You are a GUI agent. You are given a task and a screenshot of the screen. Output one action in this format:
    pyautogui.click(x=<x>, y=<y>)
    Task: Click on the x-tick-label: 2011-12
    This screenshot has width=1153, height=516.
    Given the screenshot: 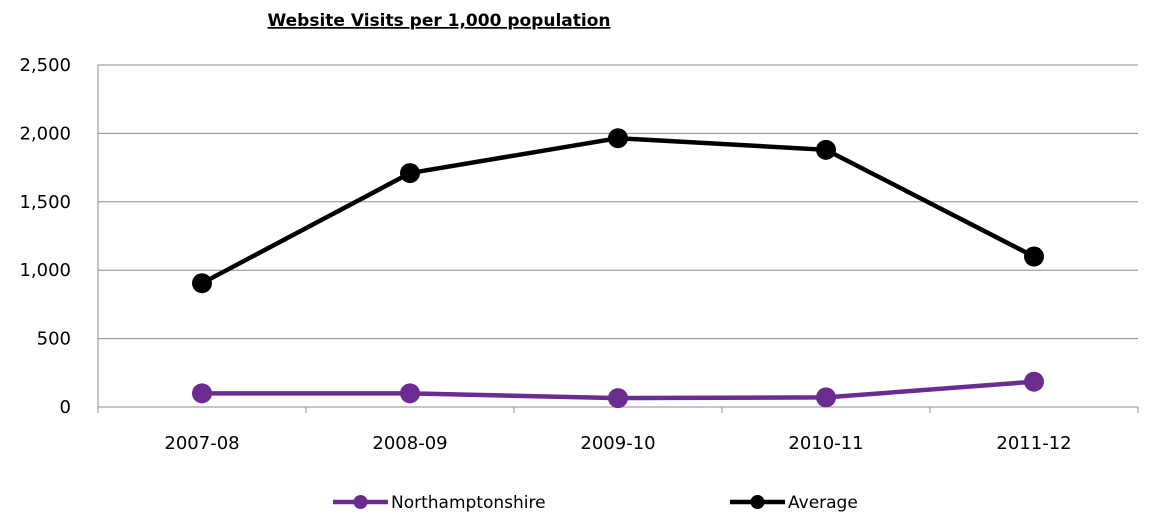 What is the action you would take?
    pyautogui.click(x=1033, y=443)
    